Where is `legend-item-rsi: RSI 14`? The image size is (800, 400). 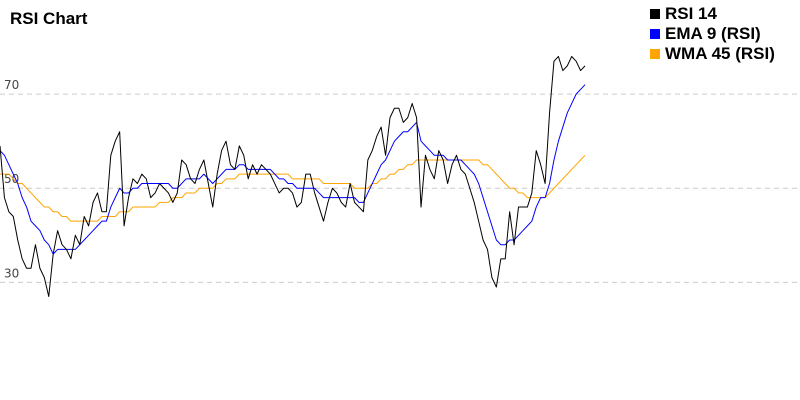
legend-item-rsi: RSI 14 is located at coordinates (712, 14).